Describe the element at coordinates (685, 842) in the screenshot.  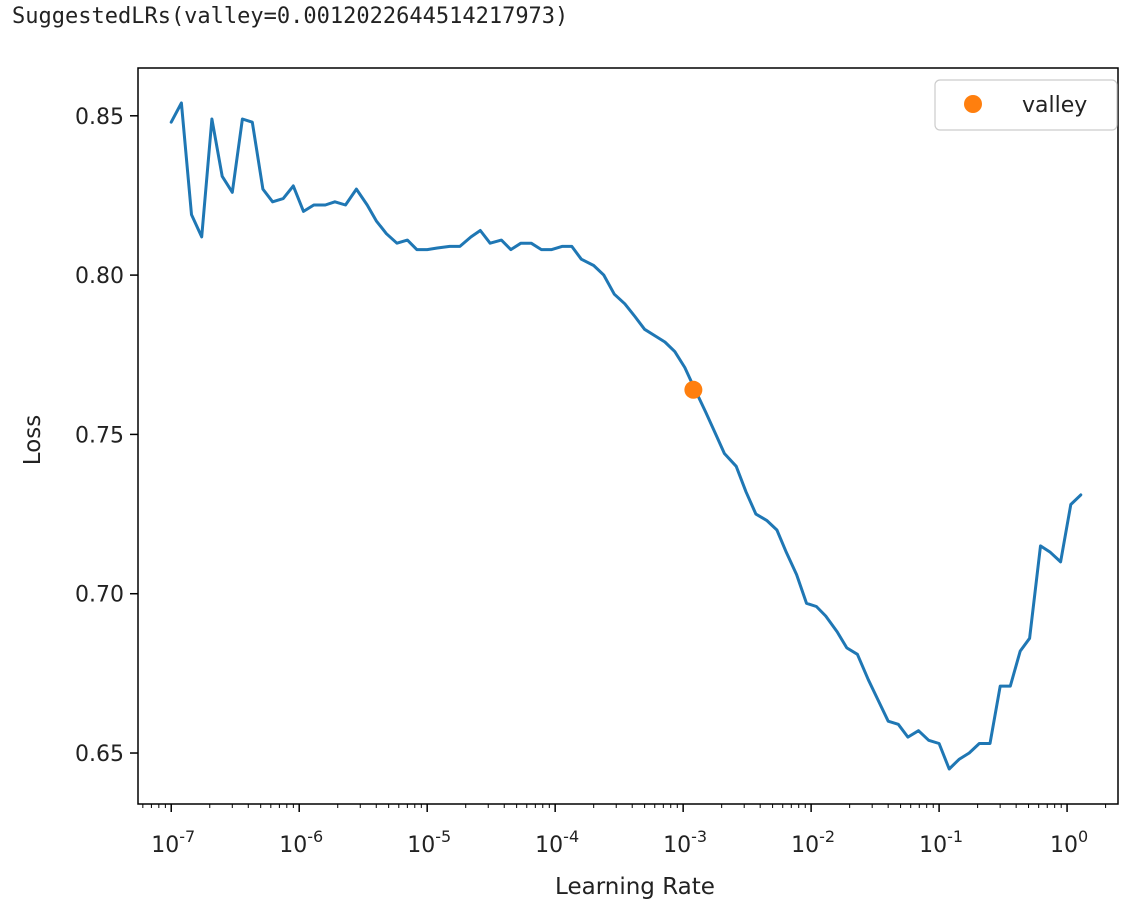
I see `x-tick-label: 10⁻³` at that location.